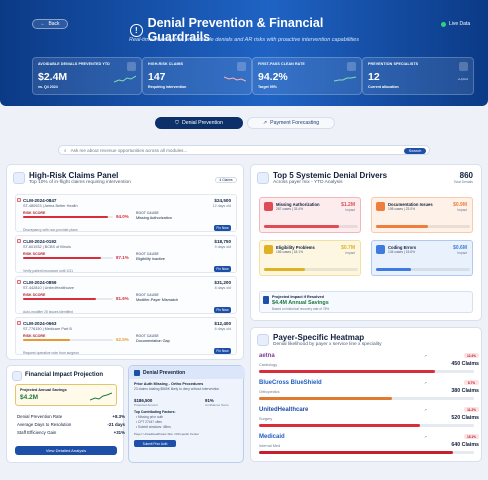  Describe the element at coordinates (226, 180) in the screenshot. I see `claims-filter-select: 4 Claims` at that location.